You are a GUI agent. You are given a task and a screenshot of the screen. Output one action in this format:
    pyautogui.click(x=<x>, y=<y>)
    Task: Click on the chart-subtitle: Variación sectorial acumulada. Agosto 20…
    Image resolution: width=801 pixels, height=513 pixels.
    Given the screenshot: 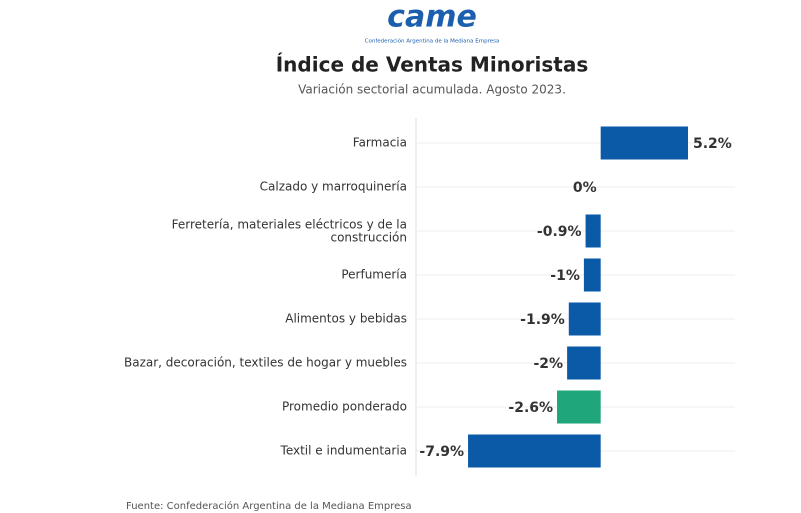 What is the action you would take?
    pyautogui.click(x=432, y=90)
    